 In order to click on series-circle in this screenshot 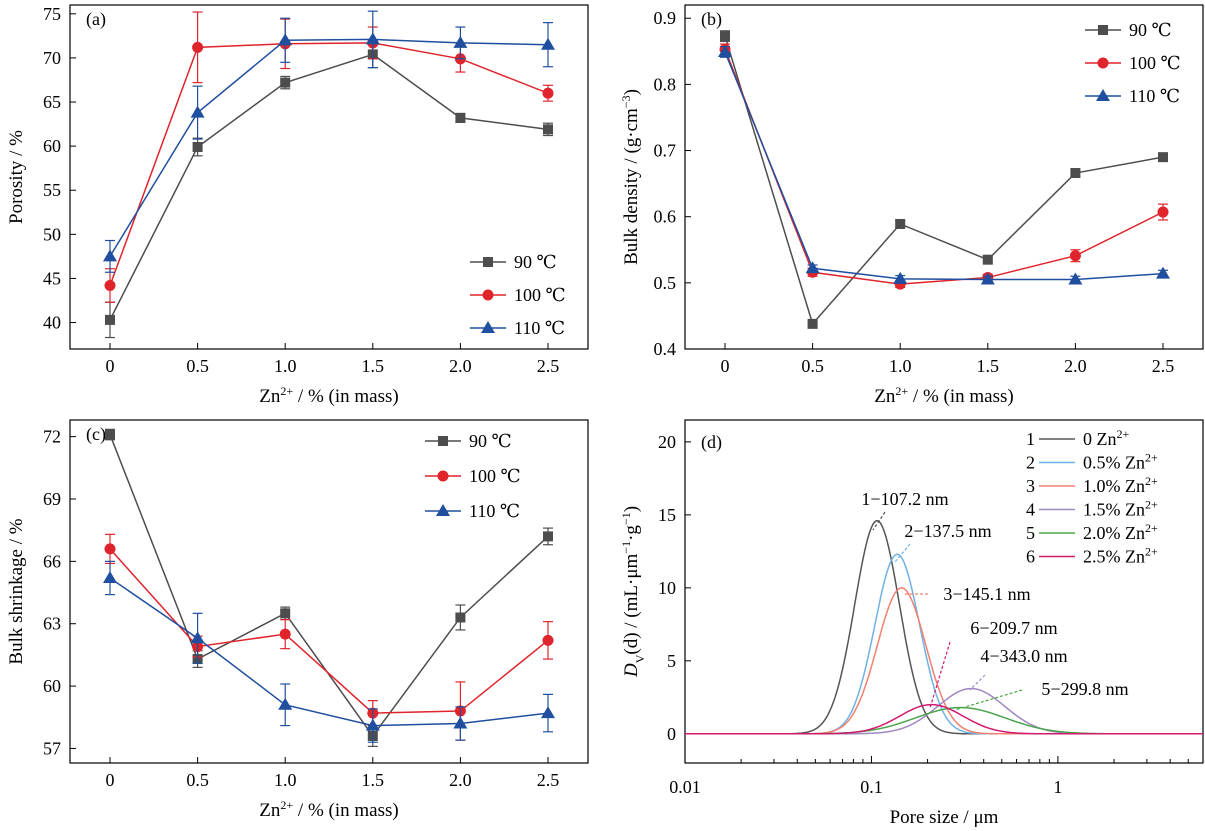, I will do `click(944, 166)`.